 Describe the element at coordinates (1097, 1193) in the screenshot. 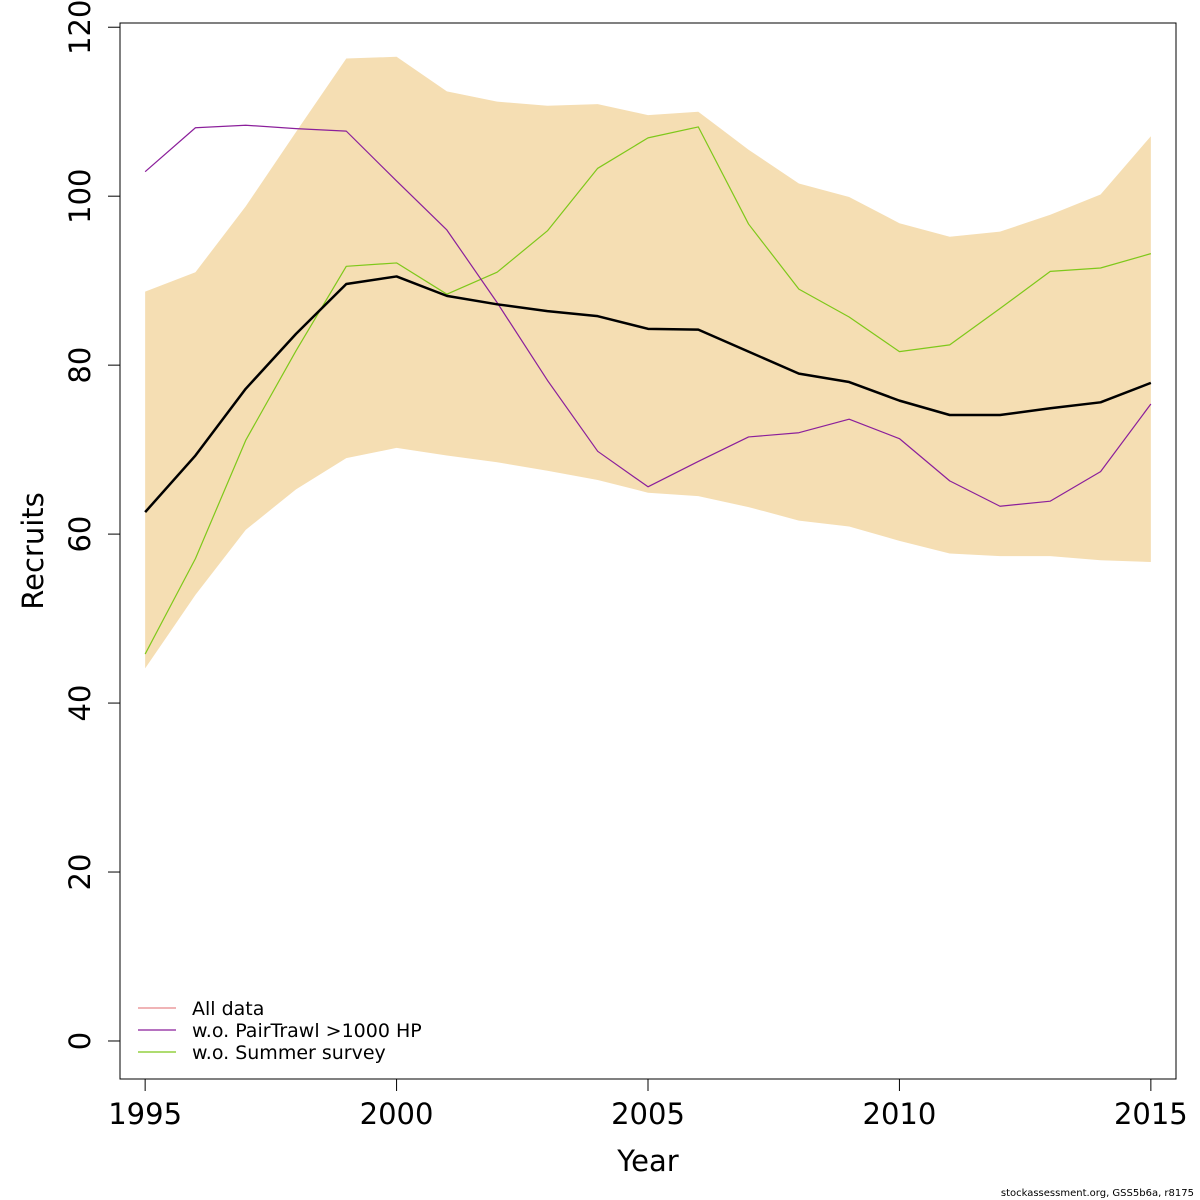

I see `credit-text: stockassessment.org, GSS5b6a, r8175` at that location.